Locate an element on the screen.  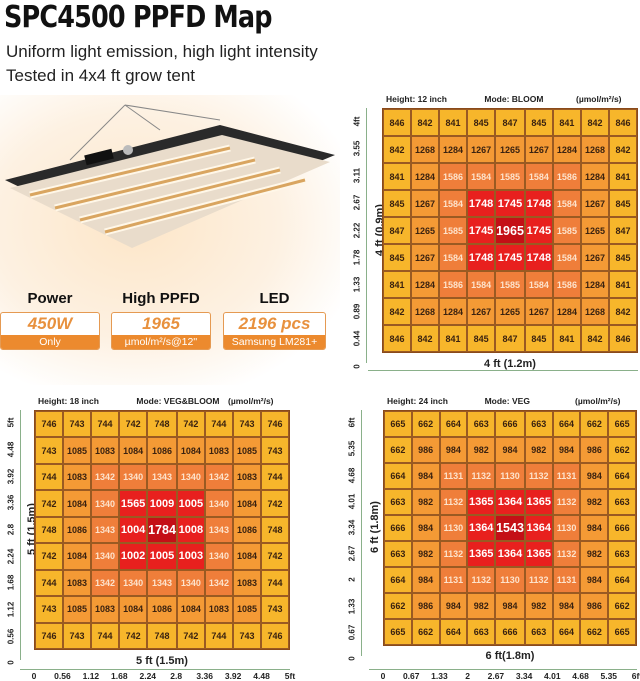
y-tick-label: 4ft is located at coordinates (357, 121).